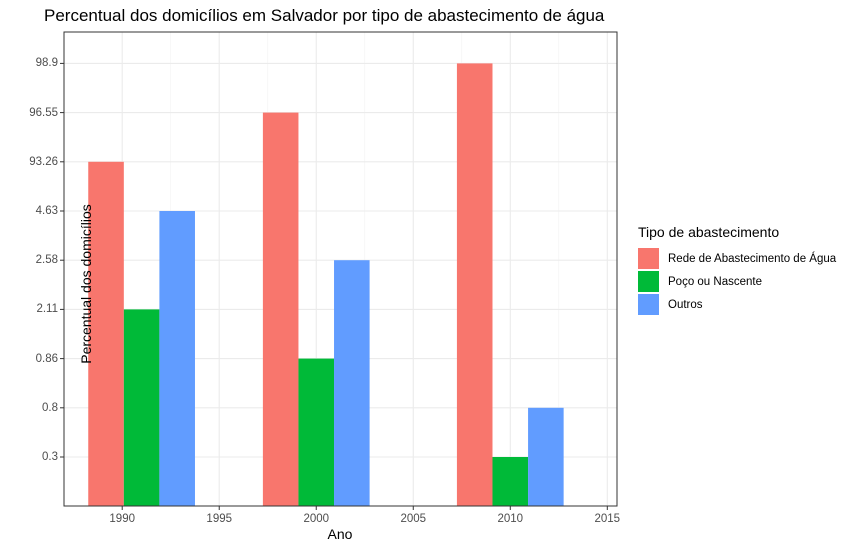  What do you see at coordinates (219, 519) in the screenshot?
I see `x-tick-label: 1995` at bounding box center [219, 519].